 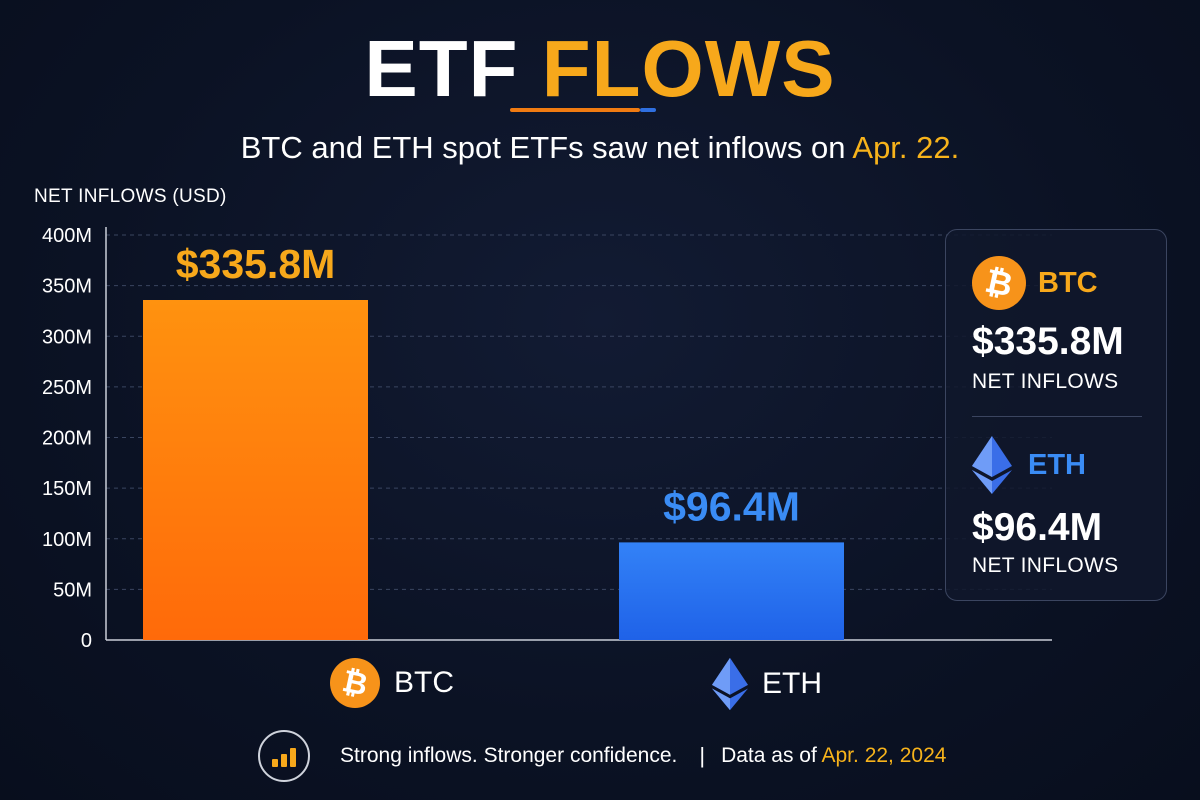 What do you see at coordinates (1045, 381) in the screenshot?
I see `panel-btc-caption: NET INFLOWS` at bounding box center [1045, 381].